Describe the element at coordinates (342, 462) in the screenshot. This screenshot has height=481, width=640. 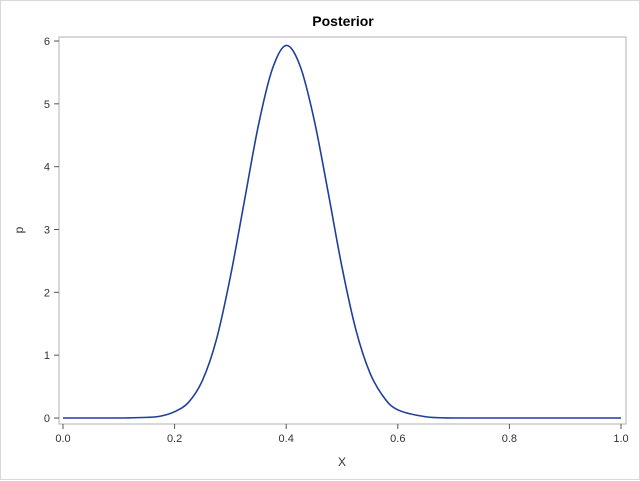
I see `x-axis-label: X` at that location.